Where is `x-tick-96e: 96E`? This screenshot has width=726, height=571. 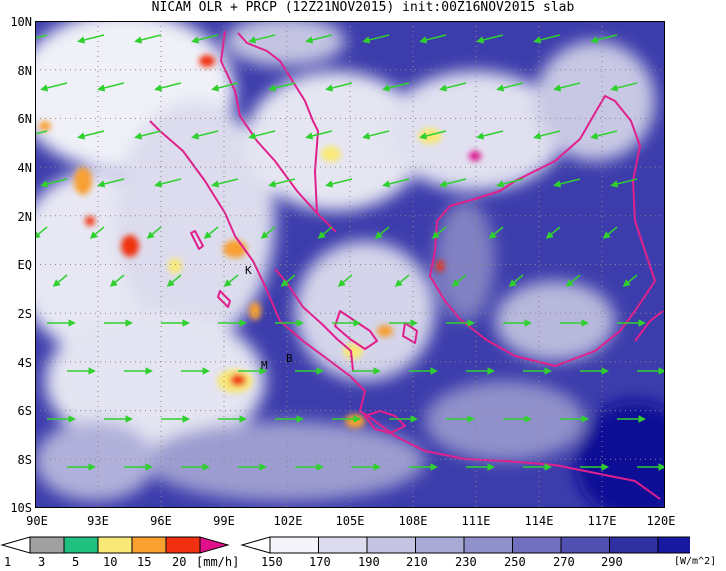 x-tick-96e: 96E is located at coordinates (161, 521).